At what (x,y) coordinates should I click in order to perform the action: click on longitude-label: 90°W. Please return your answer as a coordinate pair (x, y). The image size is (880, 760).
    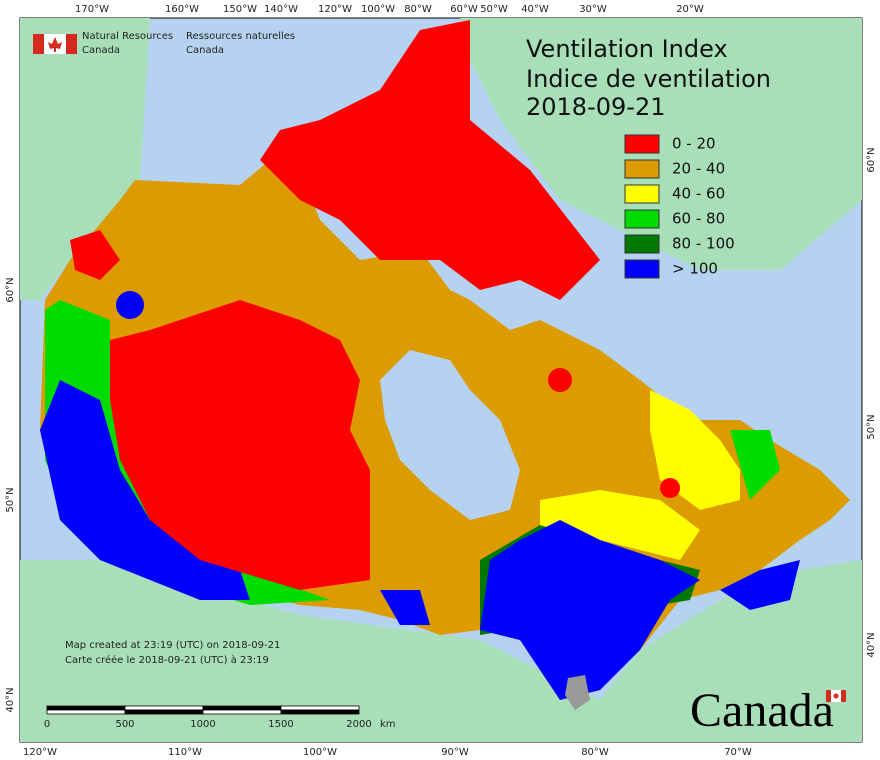
    Looking at the image, I should click on (455, 752).